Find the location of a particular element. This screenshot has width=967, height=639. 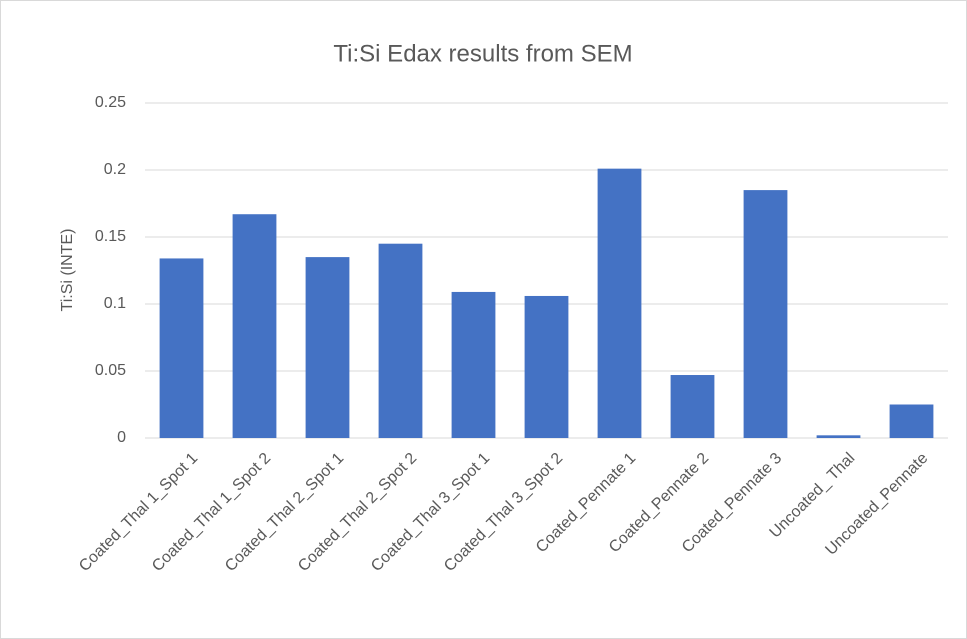

y-tick-label: 0.25 is located at coordinates (110, 102).